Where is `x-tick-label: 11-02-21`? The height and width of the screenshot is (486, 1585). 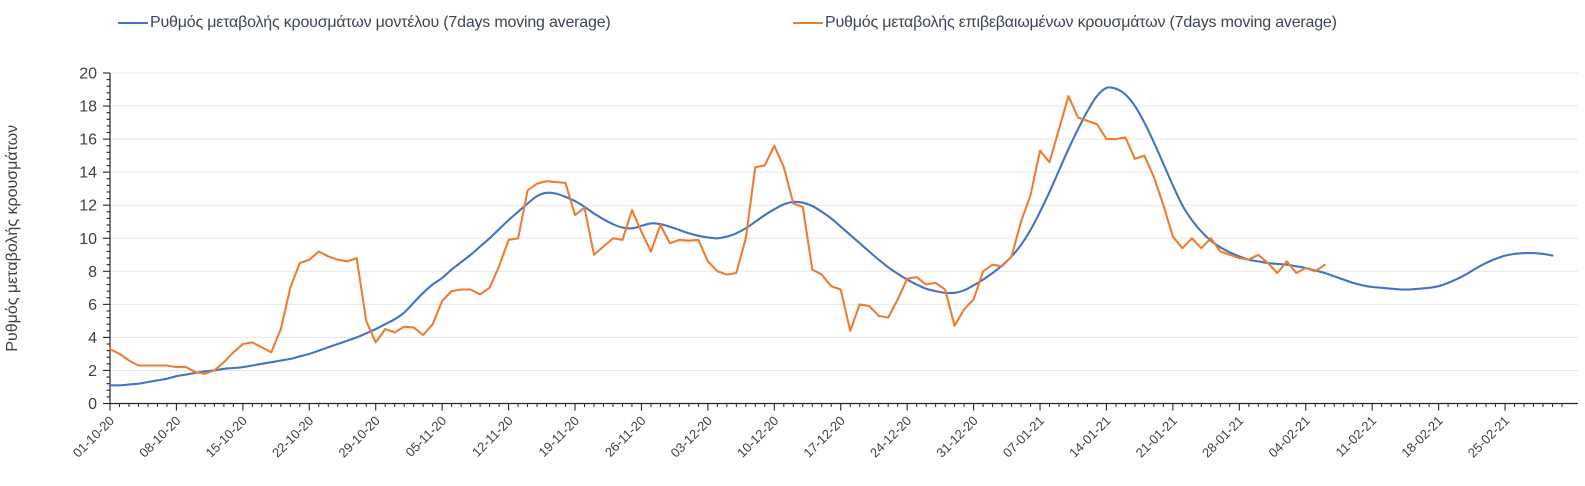
x-tick-label: 11-02-21 is located at coordinates (1356, 436).